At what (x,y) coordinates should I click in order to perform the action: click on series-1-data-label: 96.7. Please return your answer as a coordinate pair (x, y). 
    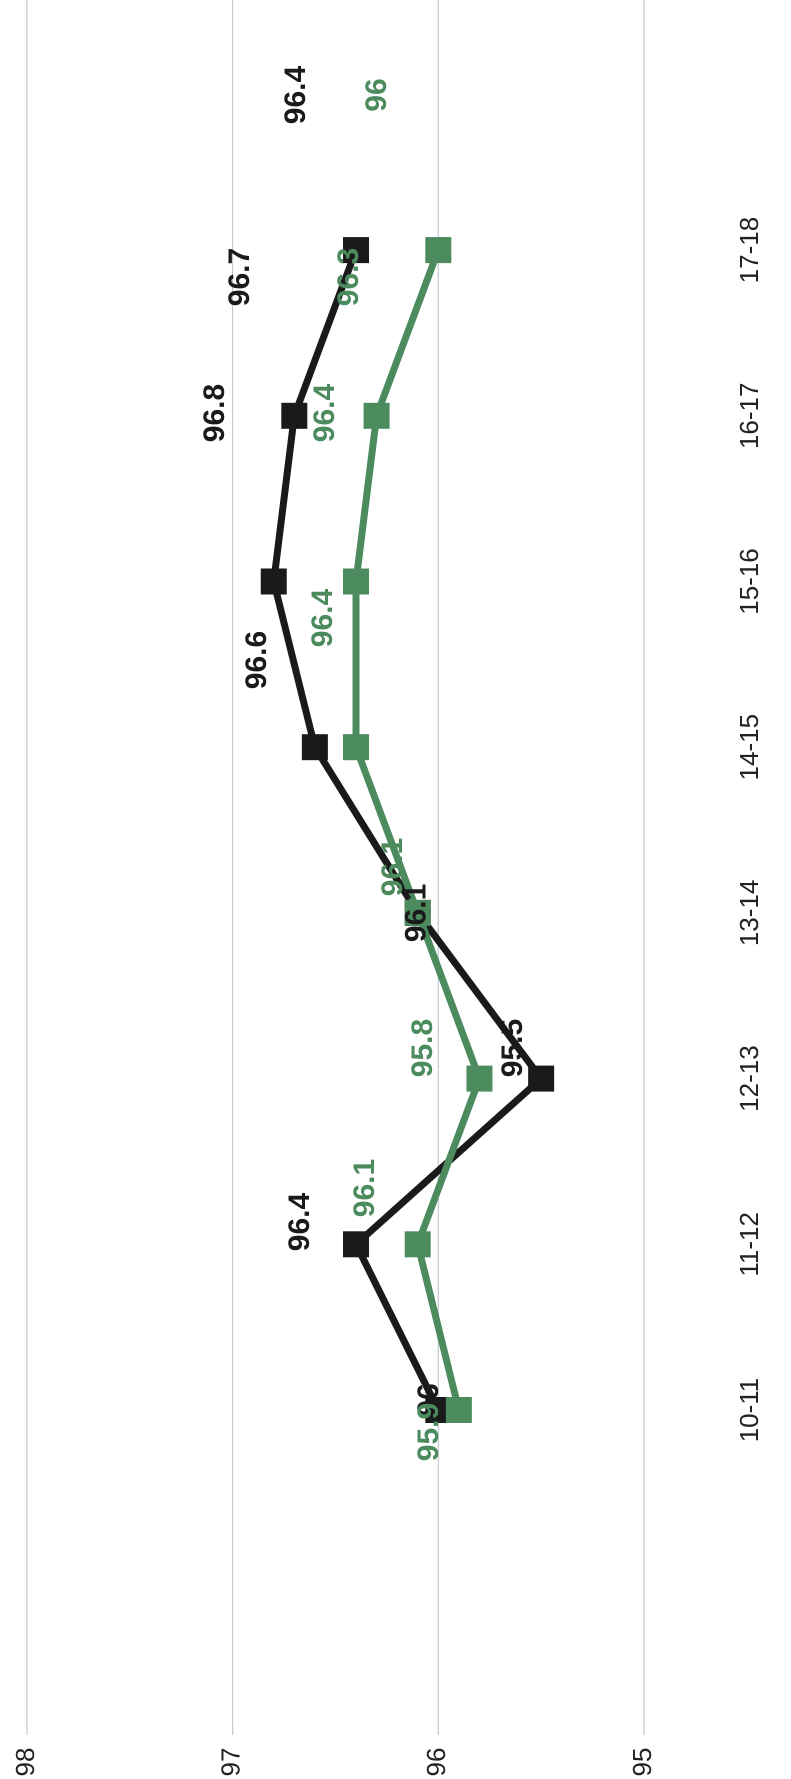
    Looking at the image, I should click on (239, 277).